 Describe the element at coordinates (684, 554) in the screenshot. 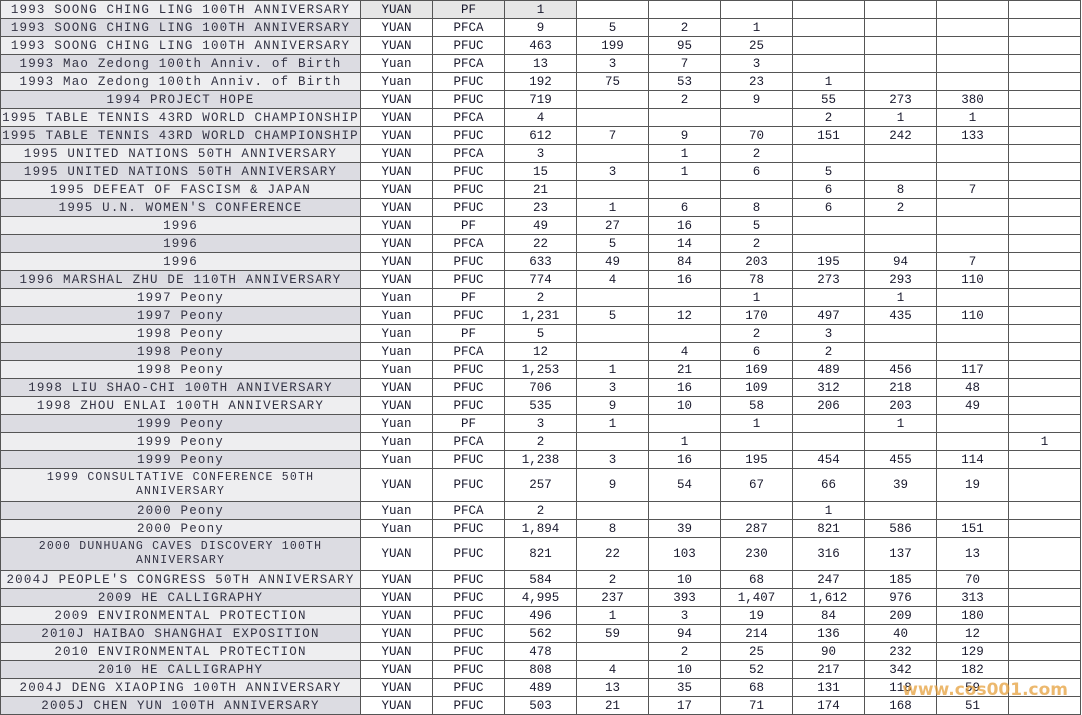

I see `table-cell: 103` at that location.